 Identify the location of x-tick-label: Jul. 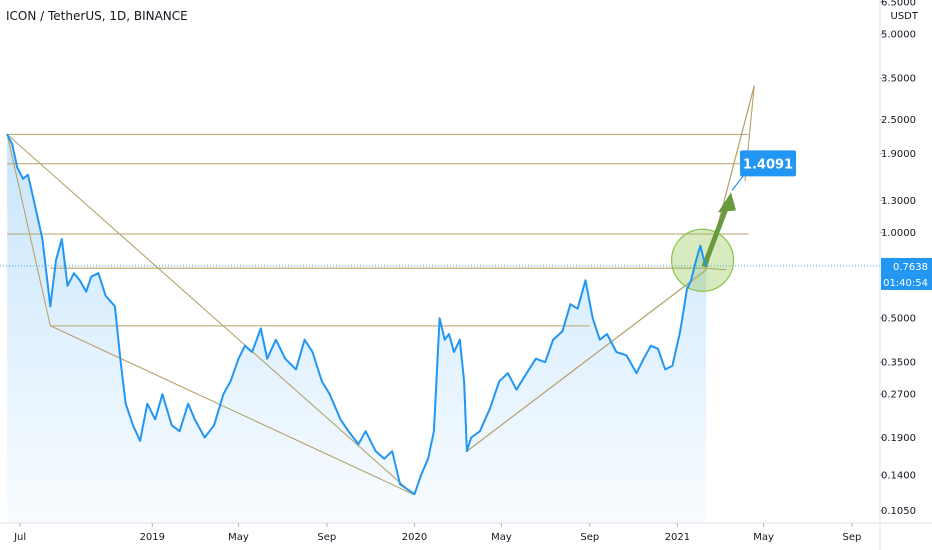
(19, 537).